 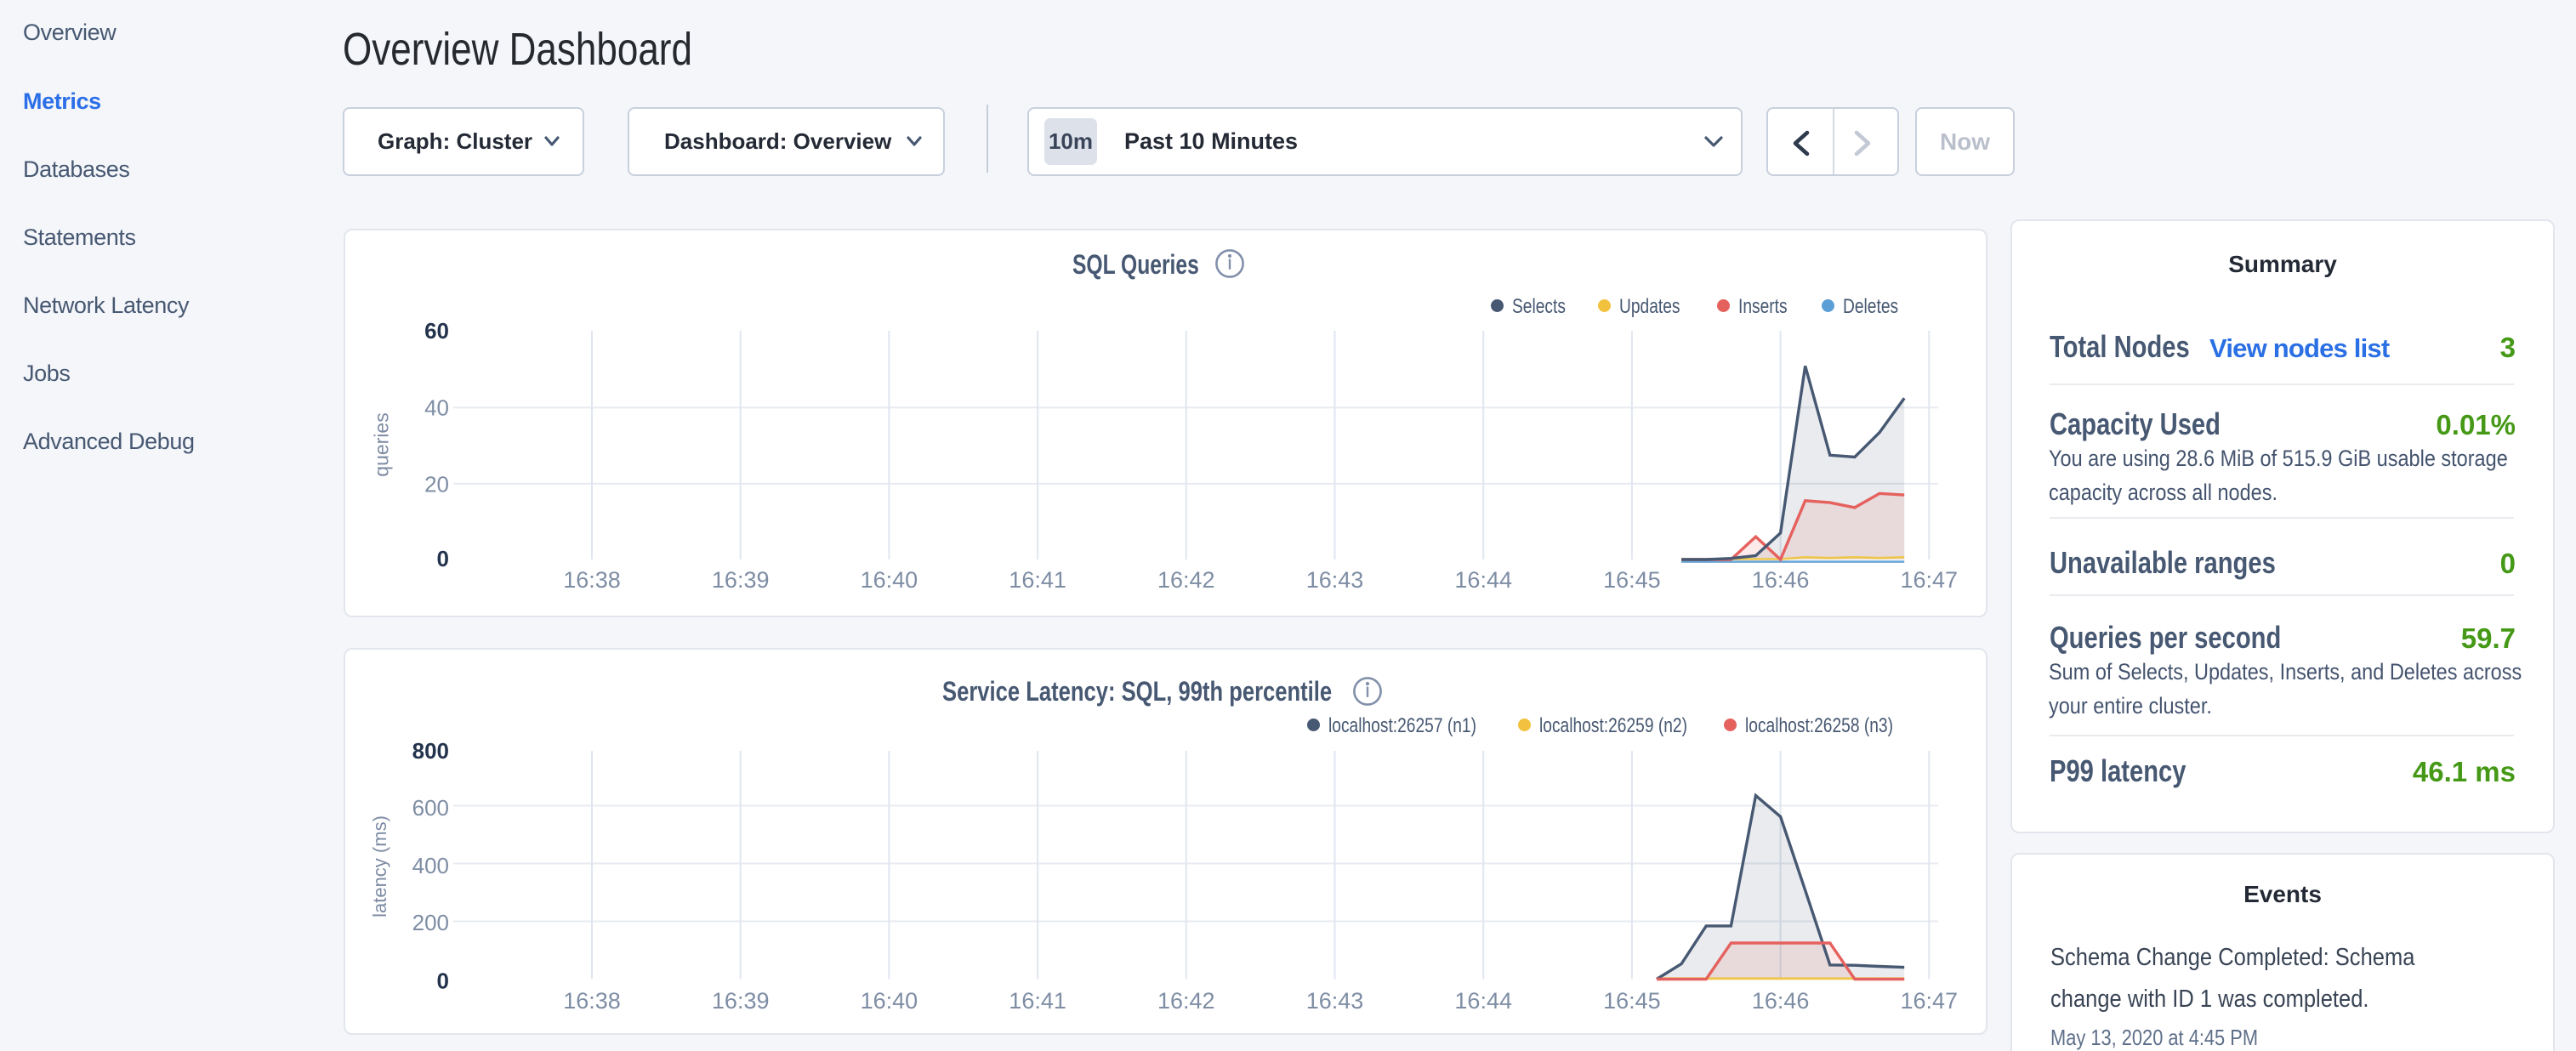 I want to click on svg-text: 400, so click(x=430, y=866).